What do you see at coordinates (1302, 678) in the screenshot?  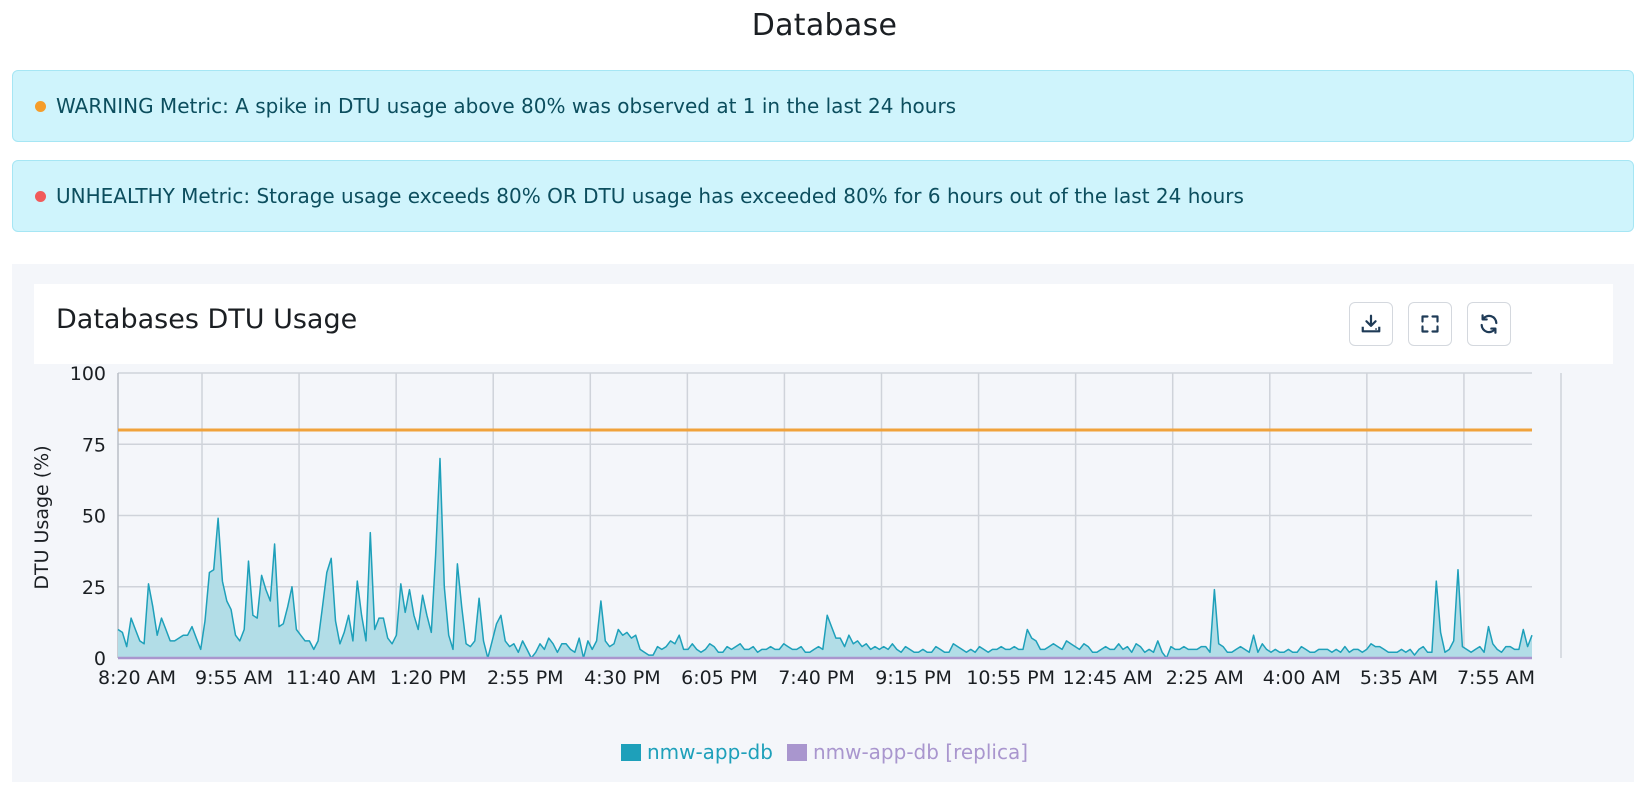 I see `x-tick-label: 4:00 AM` at bounding box center [1302, 678].